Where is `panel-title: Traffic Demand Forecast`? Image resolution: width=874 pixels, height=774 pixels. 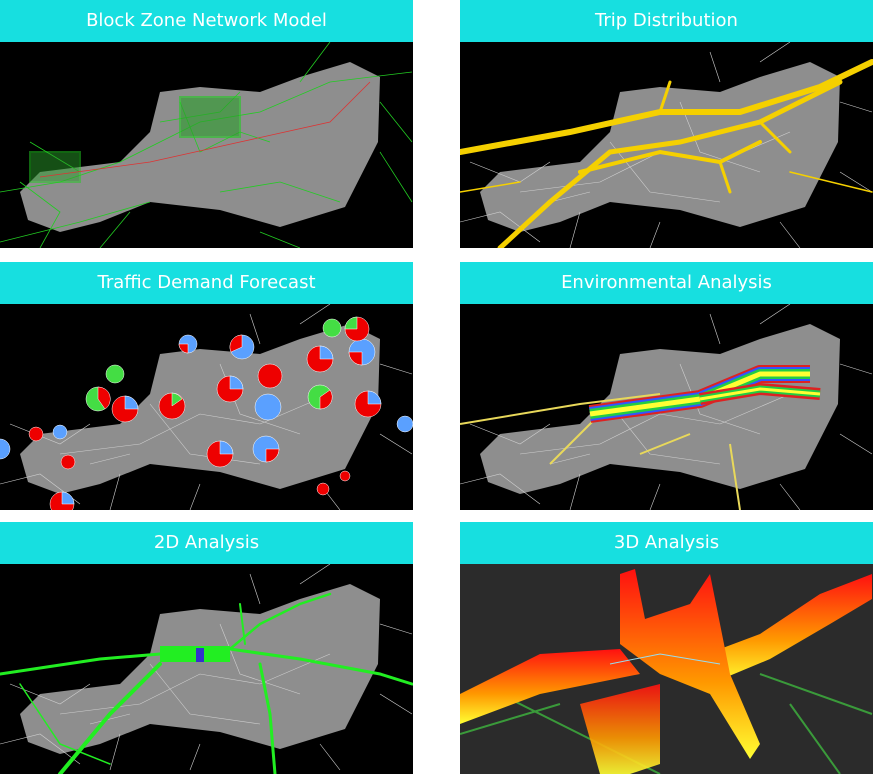 panel-title: Traffic Demand Forecast is located at coordinates (206, 283).